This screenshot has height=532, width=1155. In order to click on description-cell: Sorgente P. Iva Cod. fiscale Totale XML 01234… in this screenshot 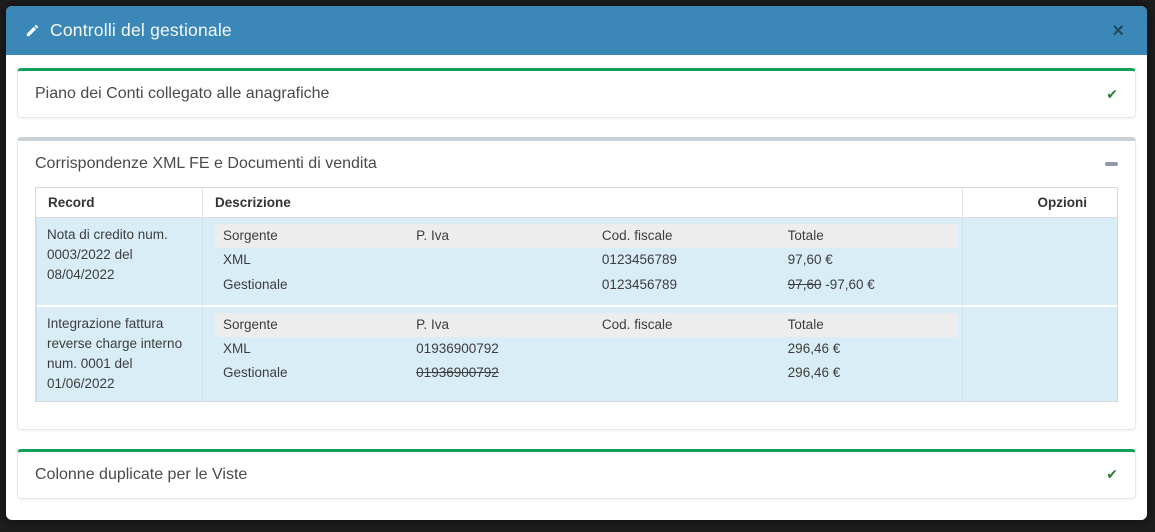, I will do `click(582, 261)`.